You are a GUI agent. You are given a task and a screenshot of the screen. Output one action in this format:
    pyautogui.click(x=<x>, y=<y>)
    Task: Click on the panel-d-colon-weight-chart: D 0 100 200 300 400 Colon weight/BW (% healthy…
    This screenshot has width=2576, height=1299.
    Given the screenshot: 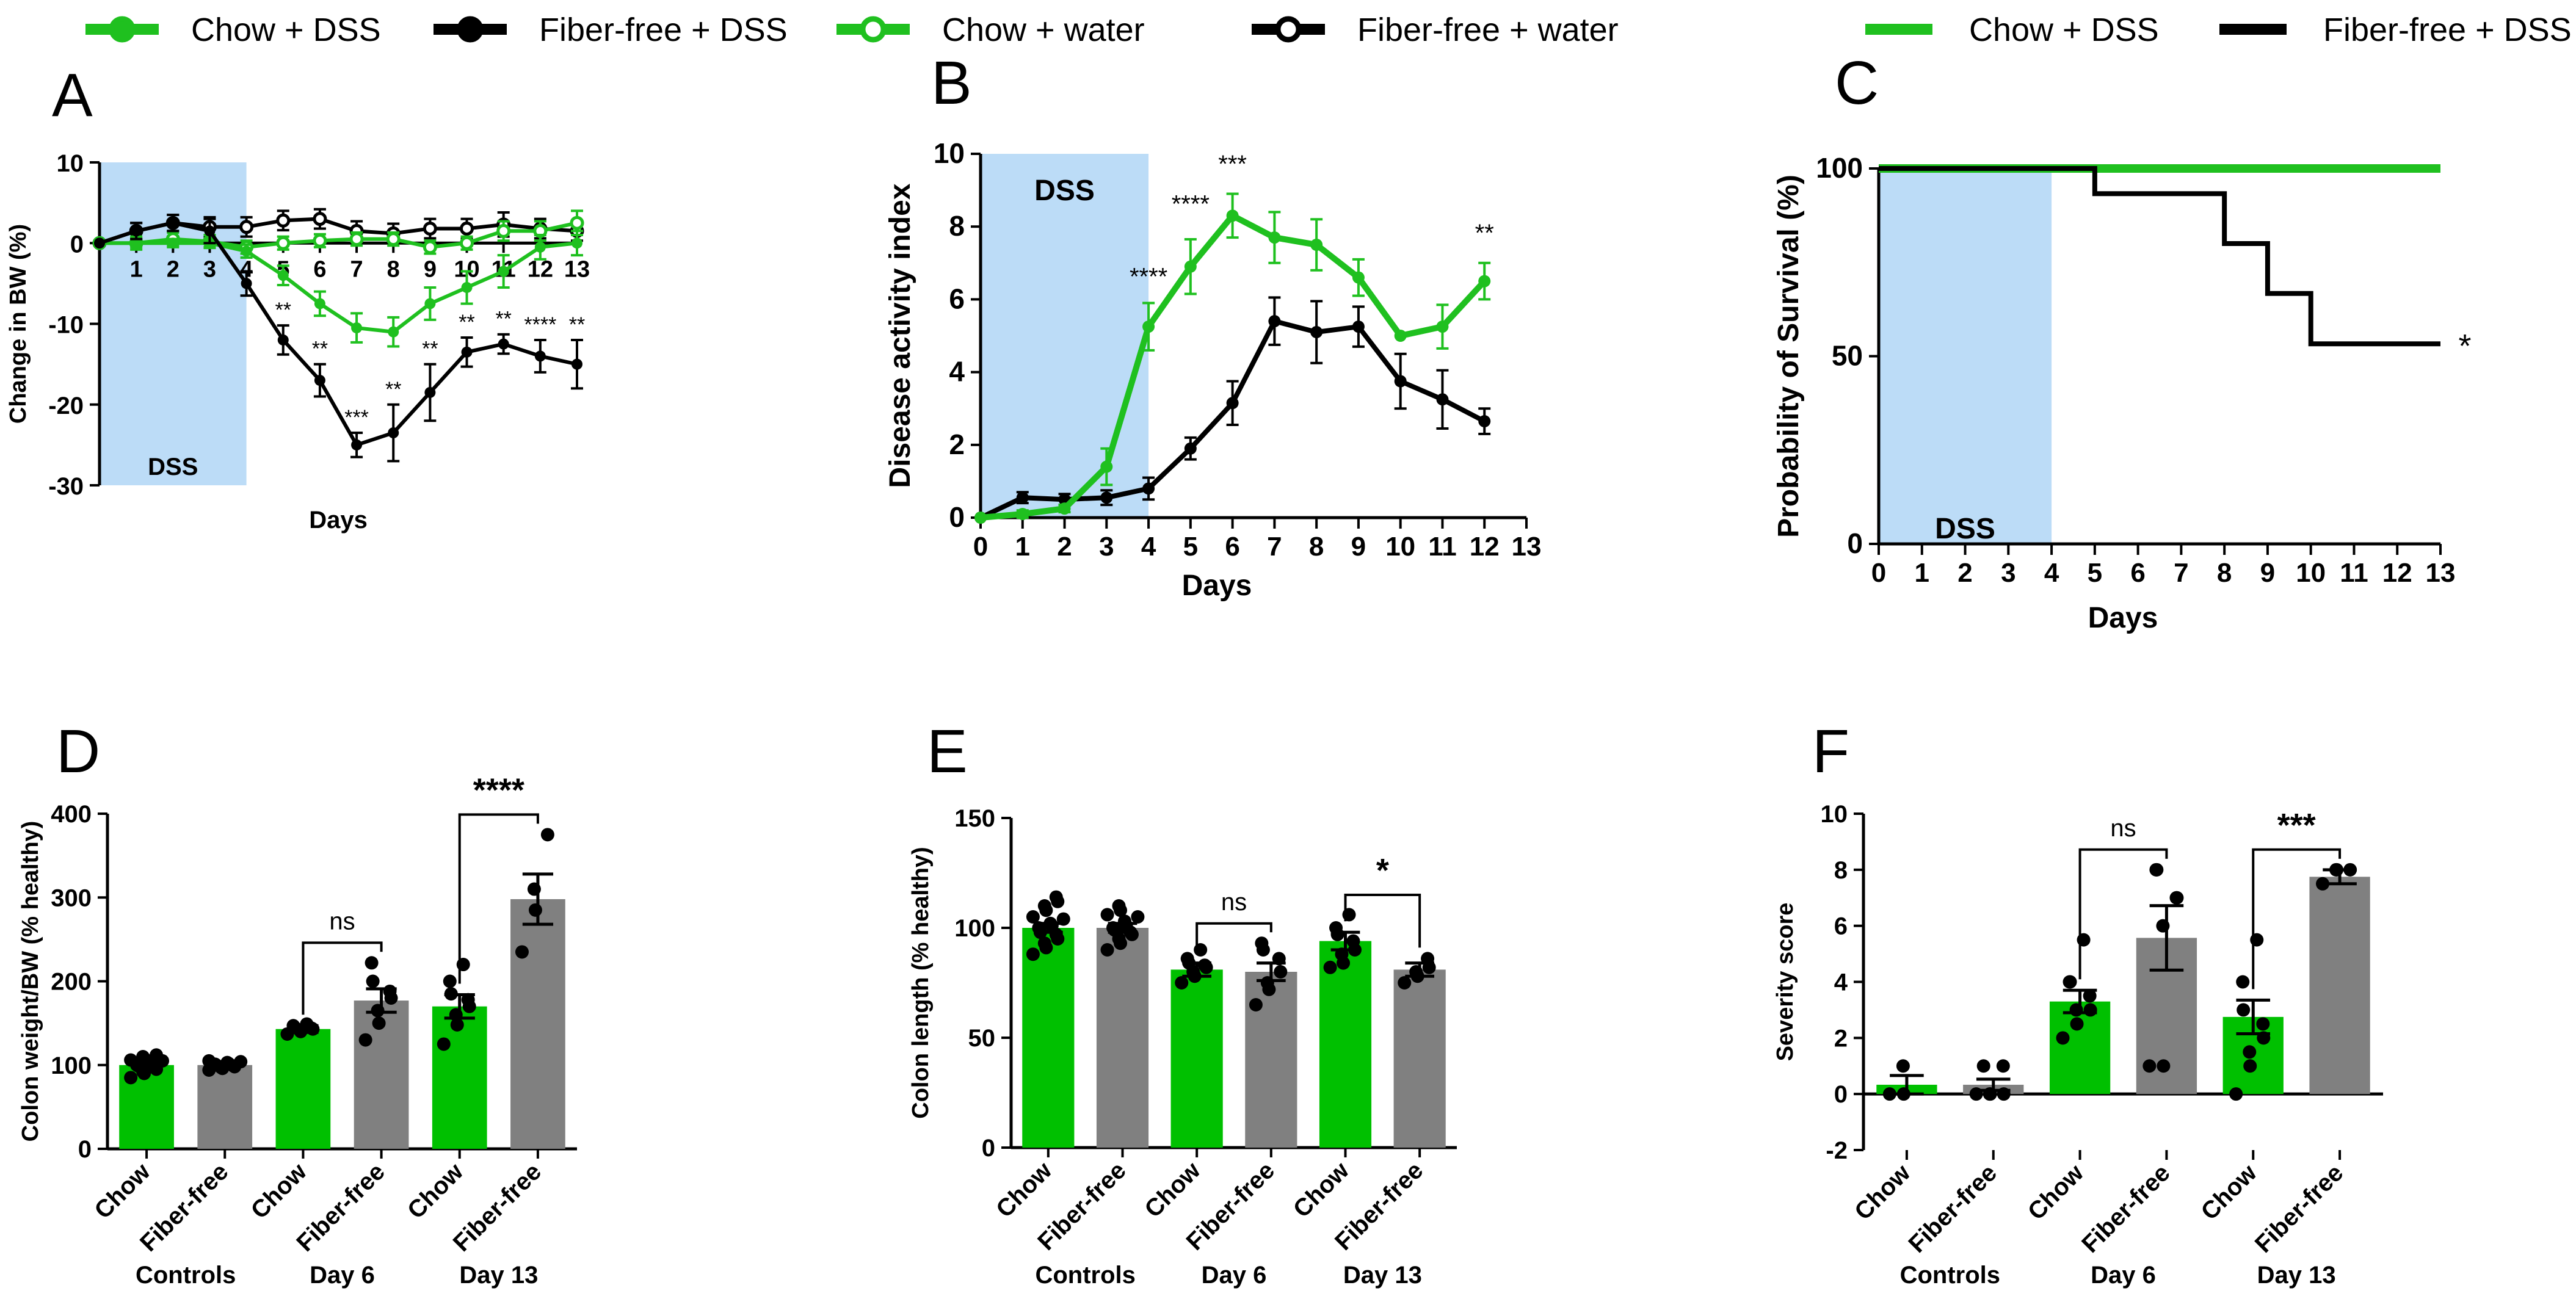 What is the action you would take?
    pyautogui.click(x=297, y=1003)
    